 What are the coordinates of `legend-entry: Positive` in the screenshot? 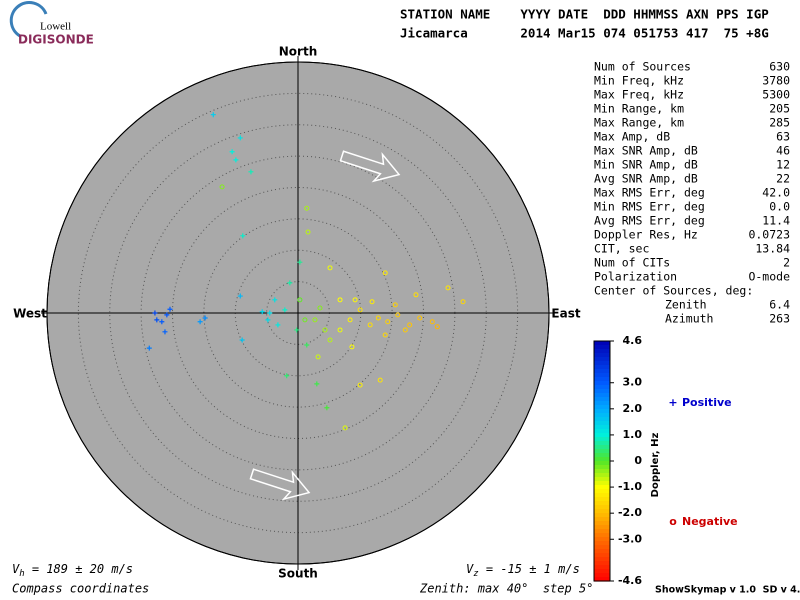 It's located at (707, 402).